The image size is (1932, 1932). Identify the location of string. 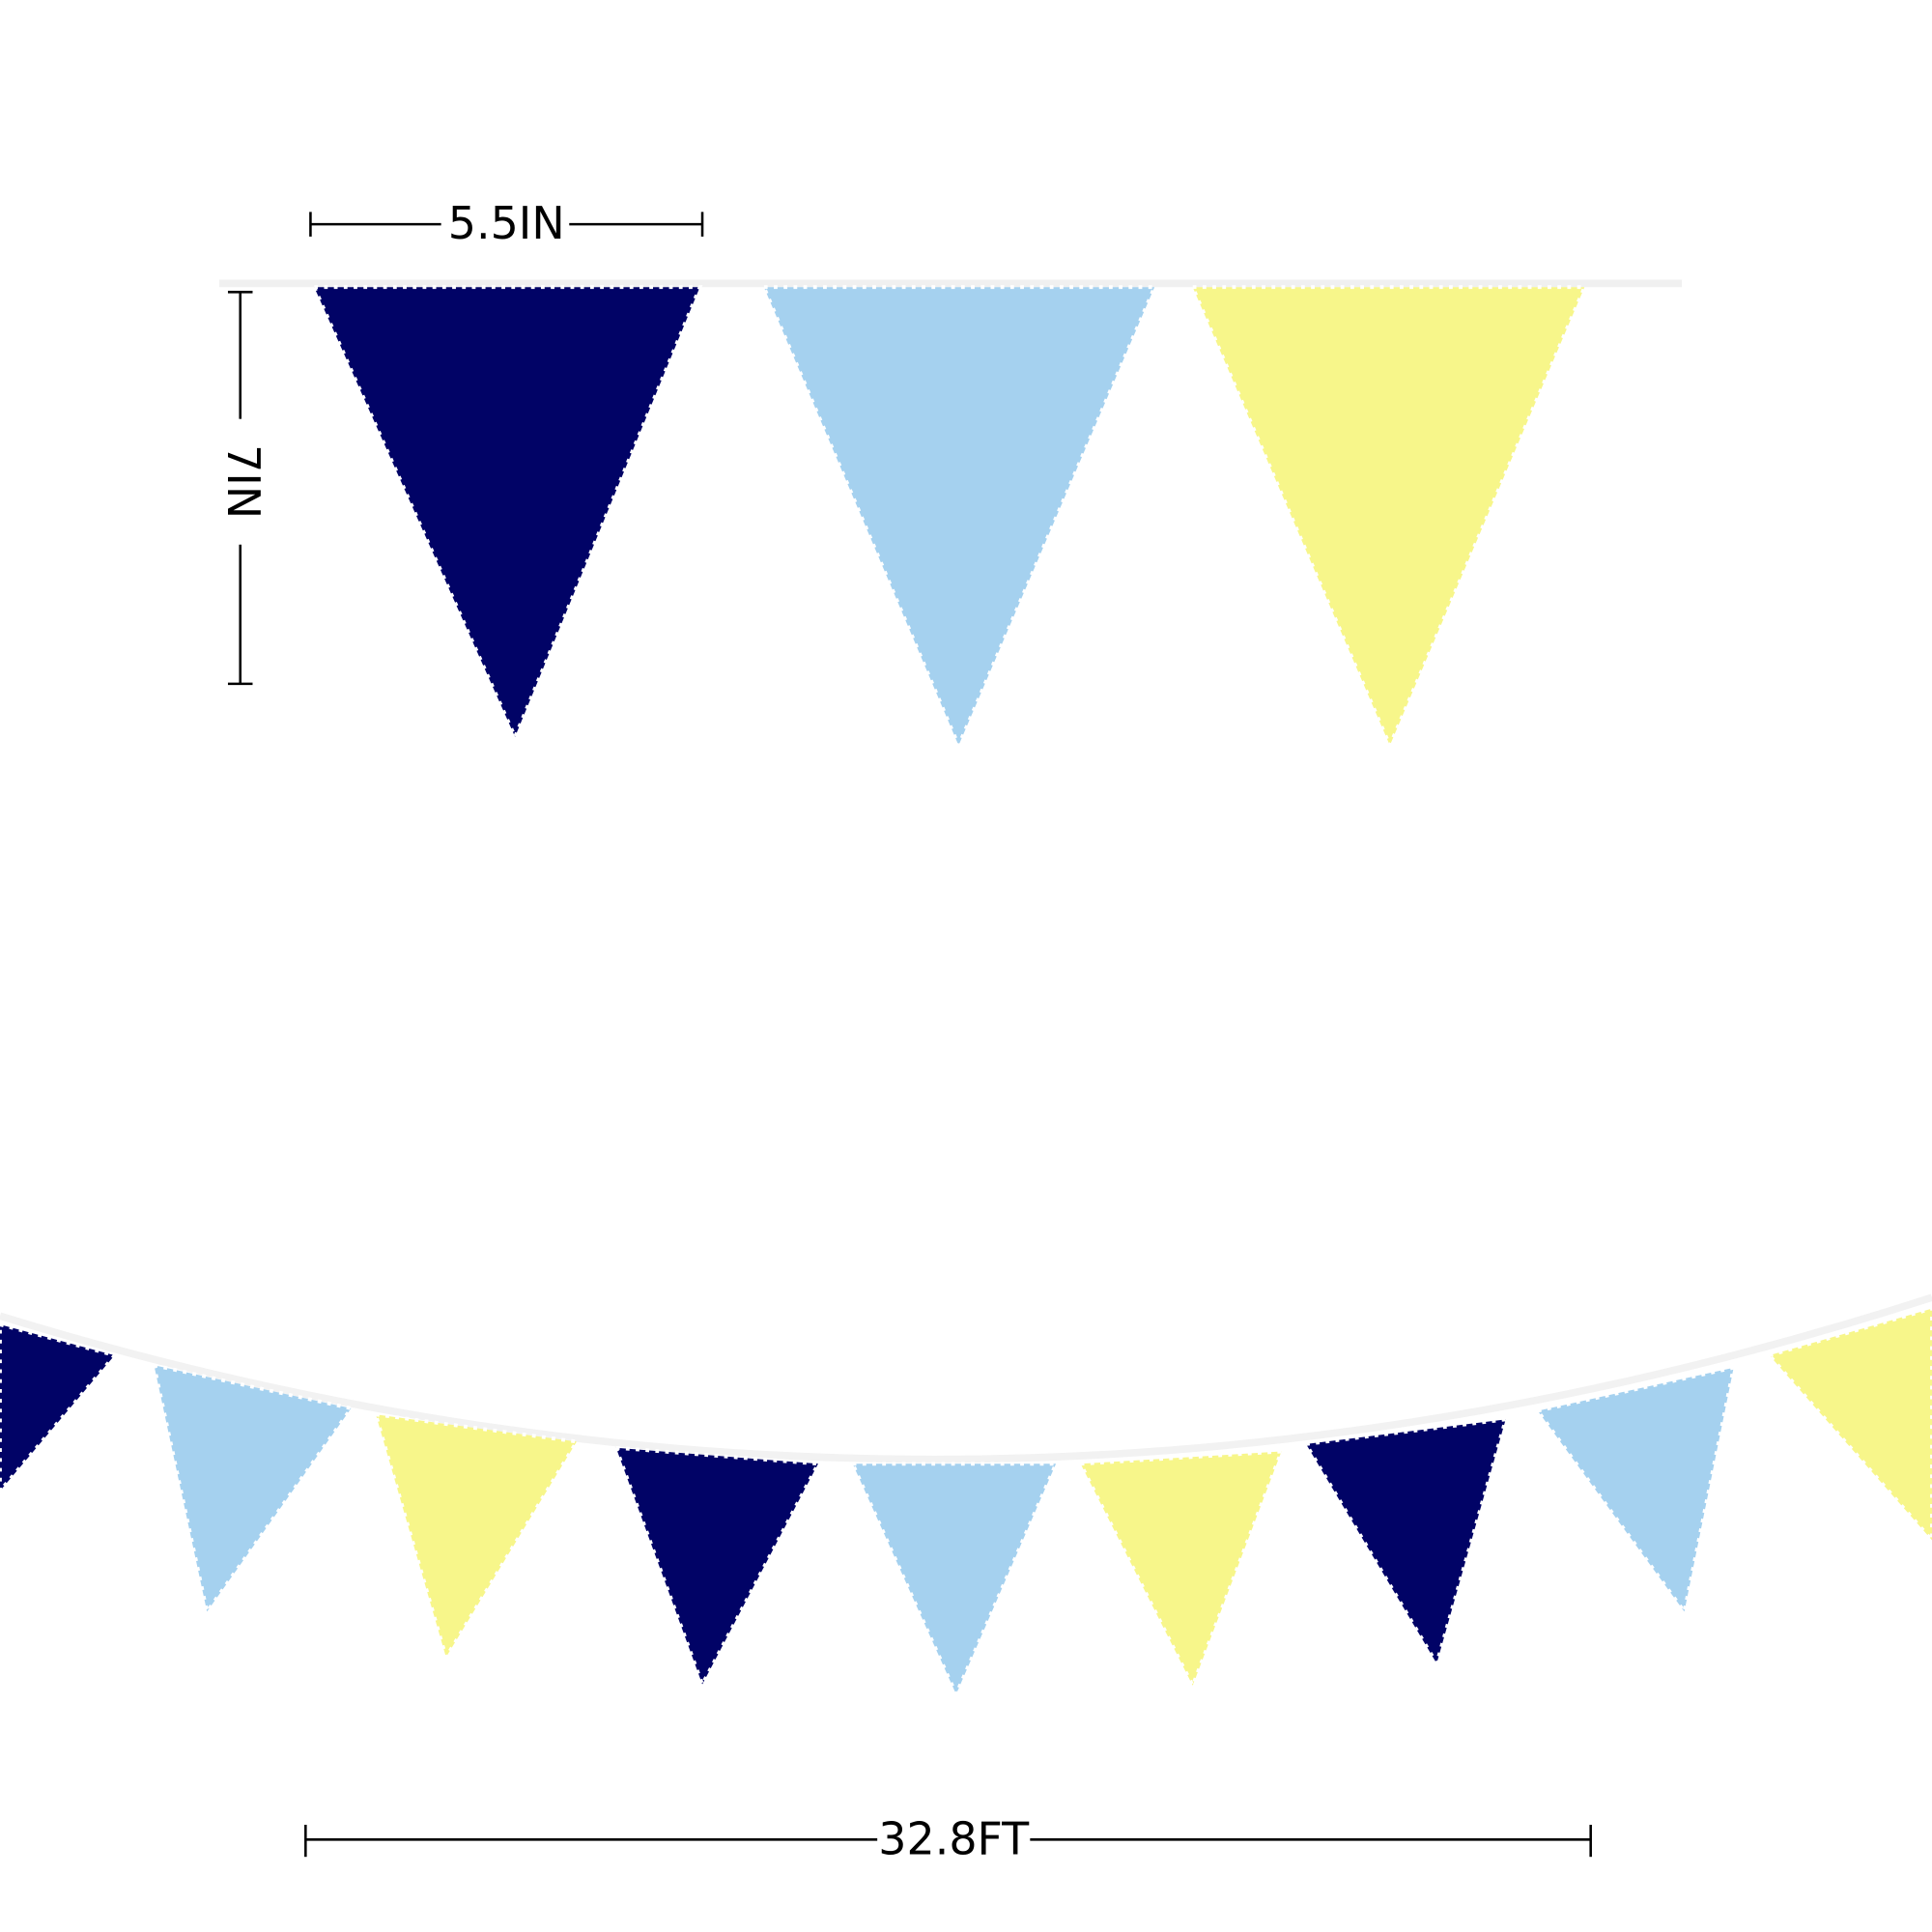
(966, 1378).